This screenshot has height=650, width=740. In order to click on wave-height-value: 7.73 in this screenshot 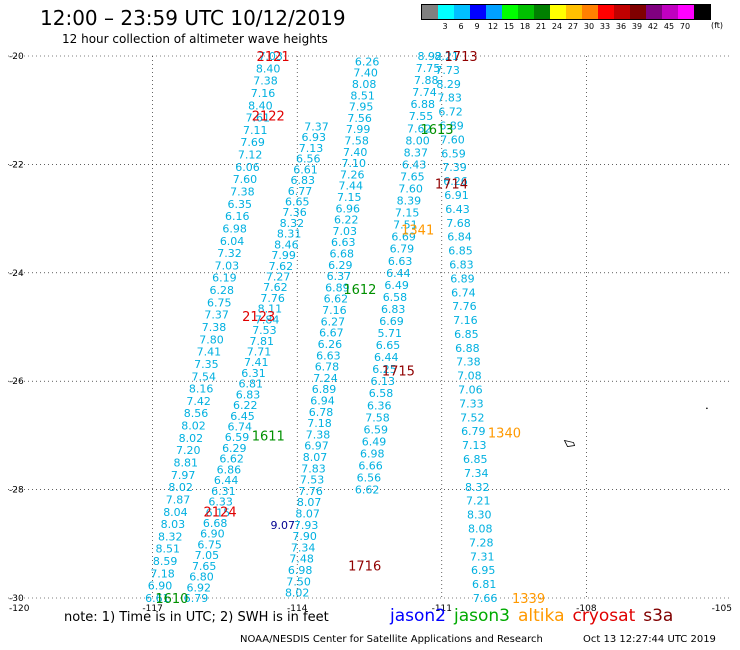, I will do `click(447, 70)`.